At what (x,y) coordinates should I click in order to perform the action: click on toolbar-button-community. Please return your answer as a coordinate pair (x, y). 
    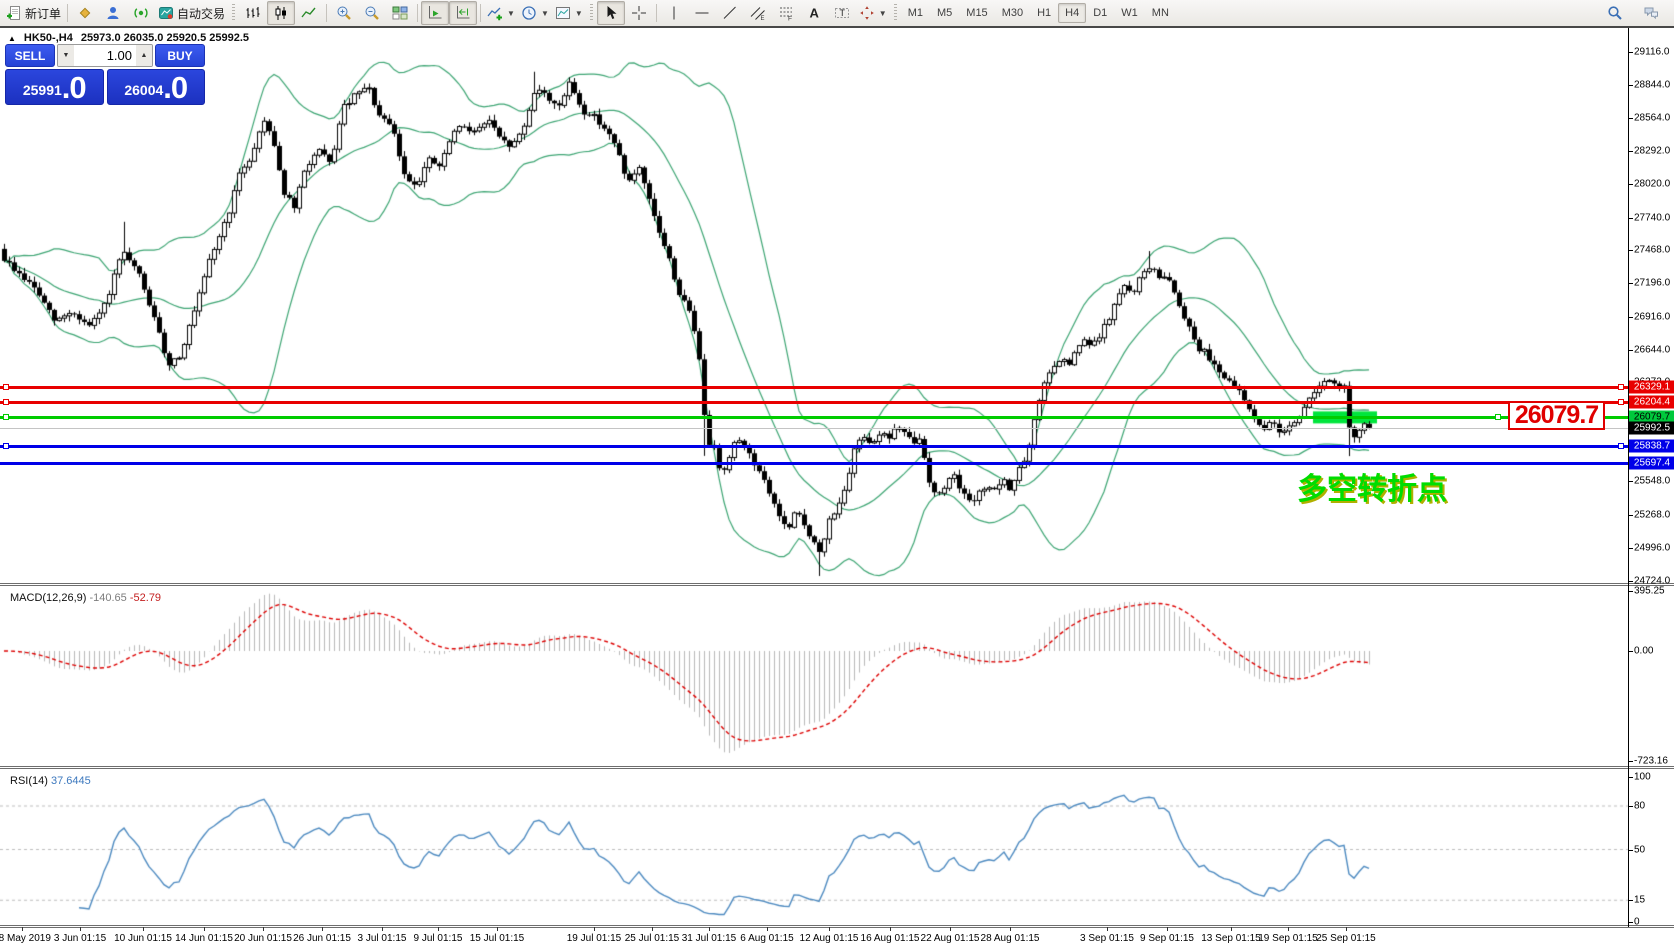
    Looking at the image, I should click on (1651, 13).